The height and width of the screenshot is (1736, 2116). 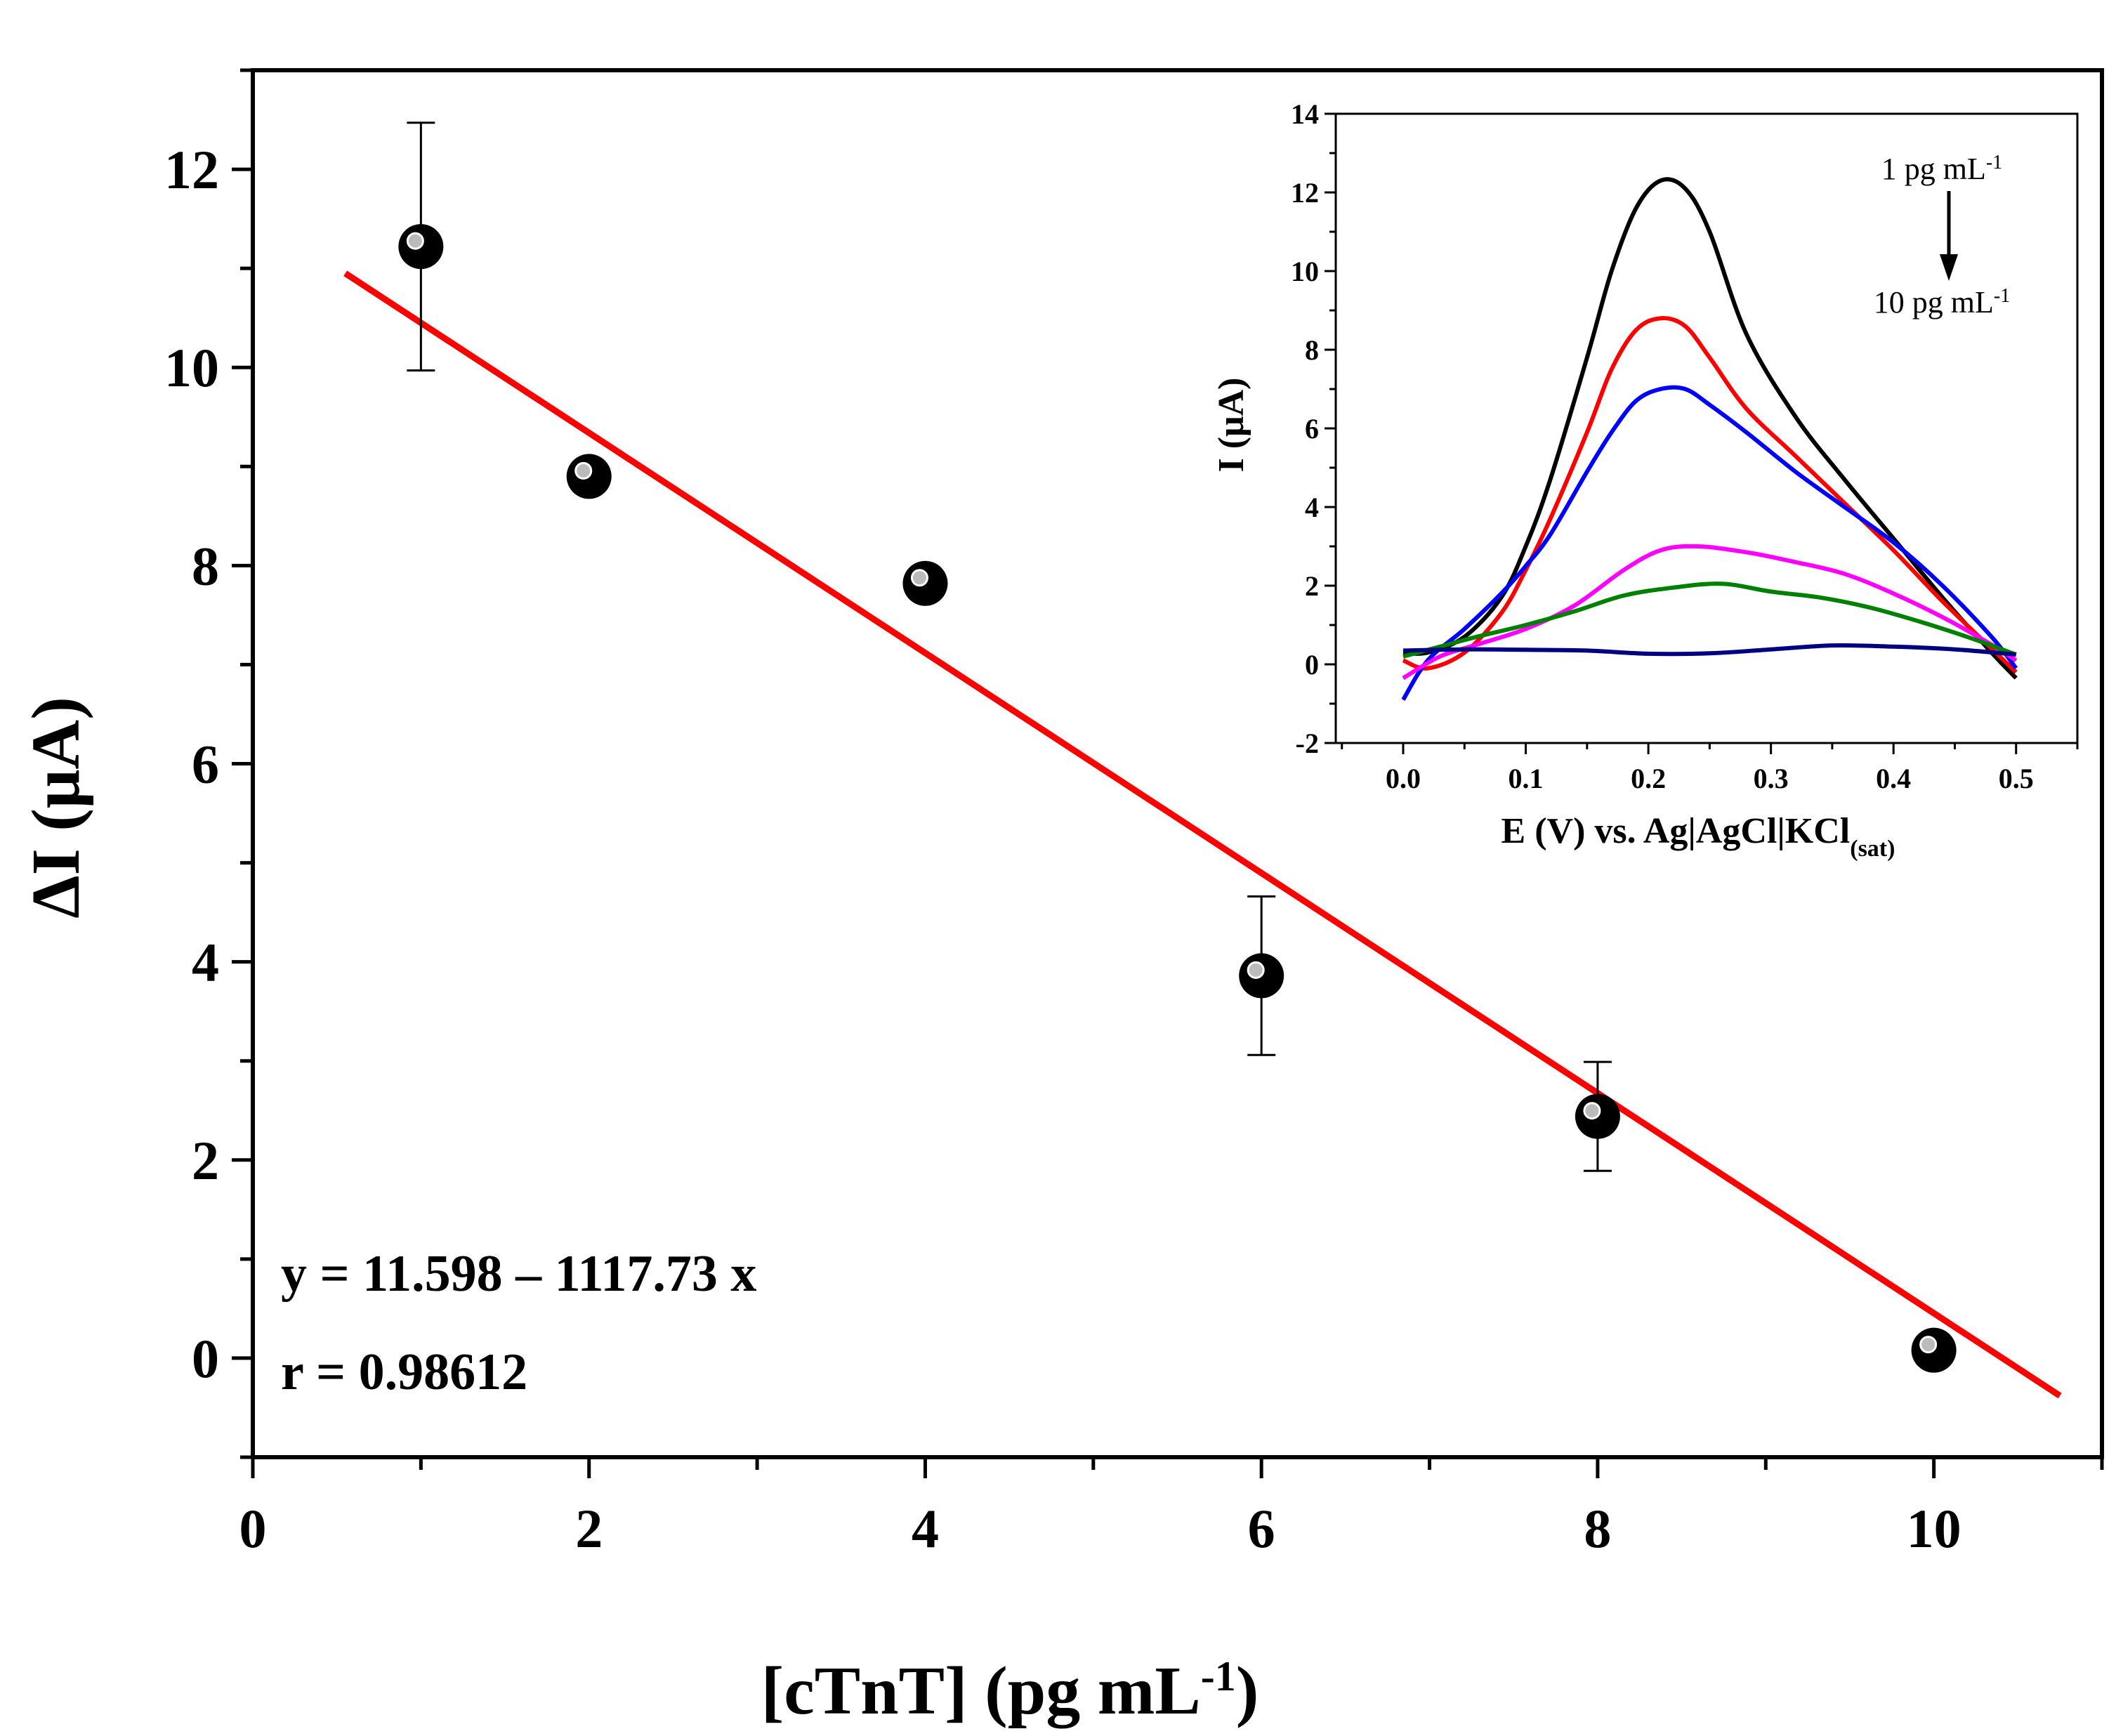 I want to click on main-y-tick-labels: 0 2 4 6 8 10 12, so click(x=191, y=764).